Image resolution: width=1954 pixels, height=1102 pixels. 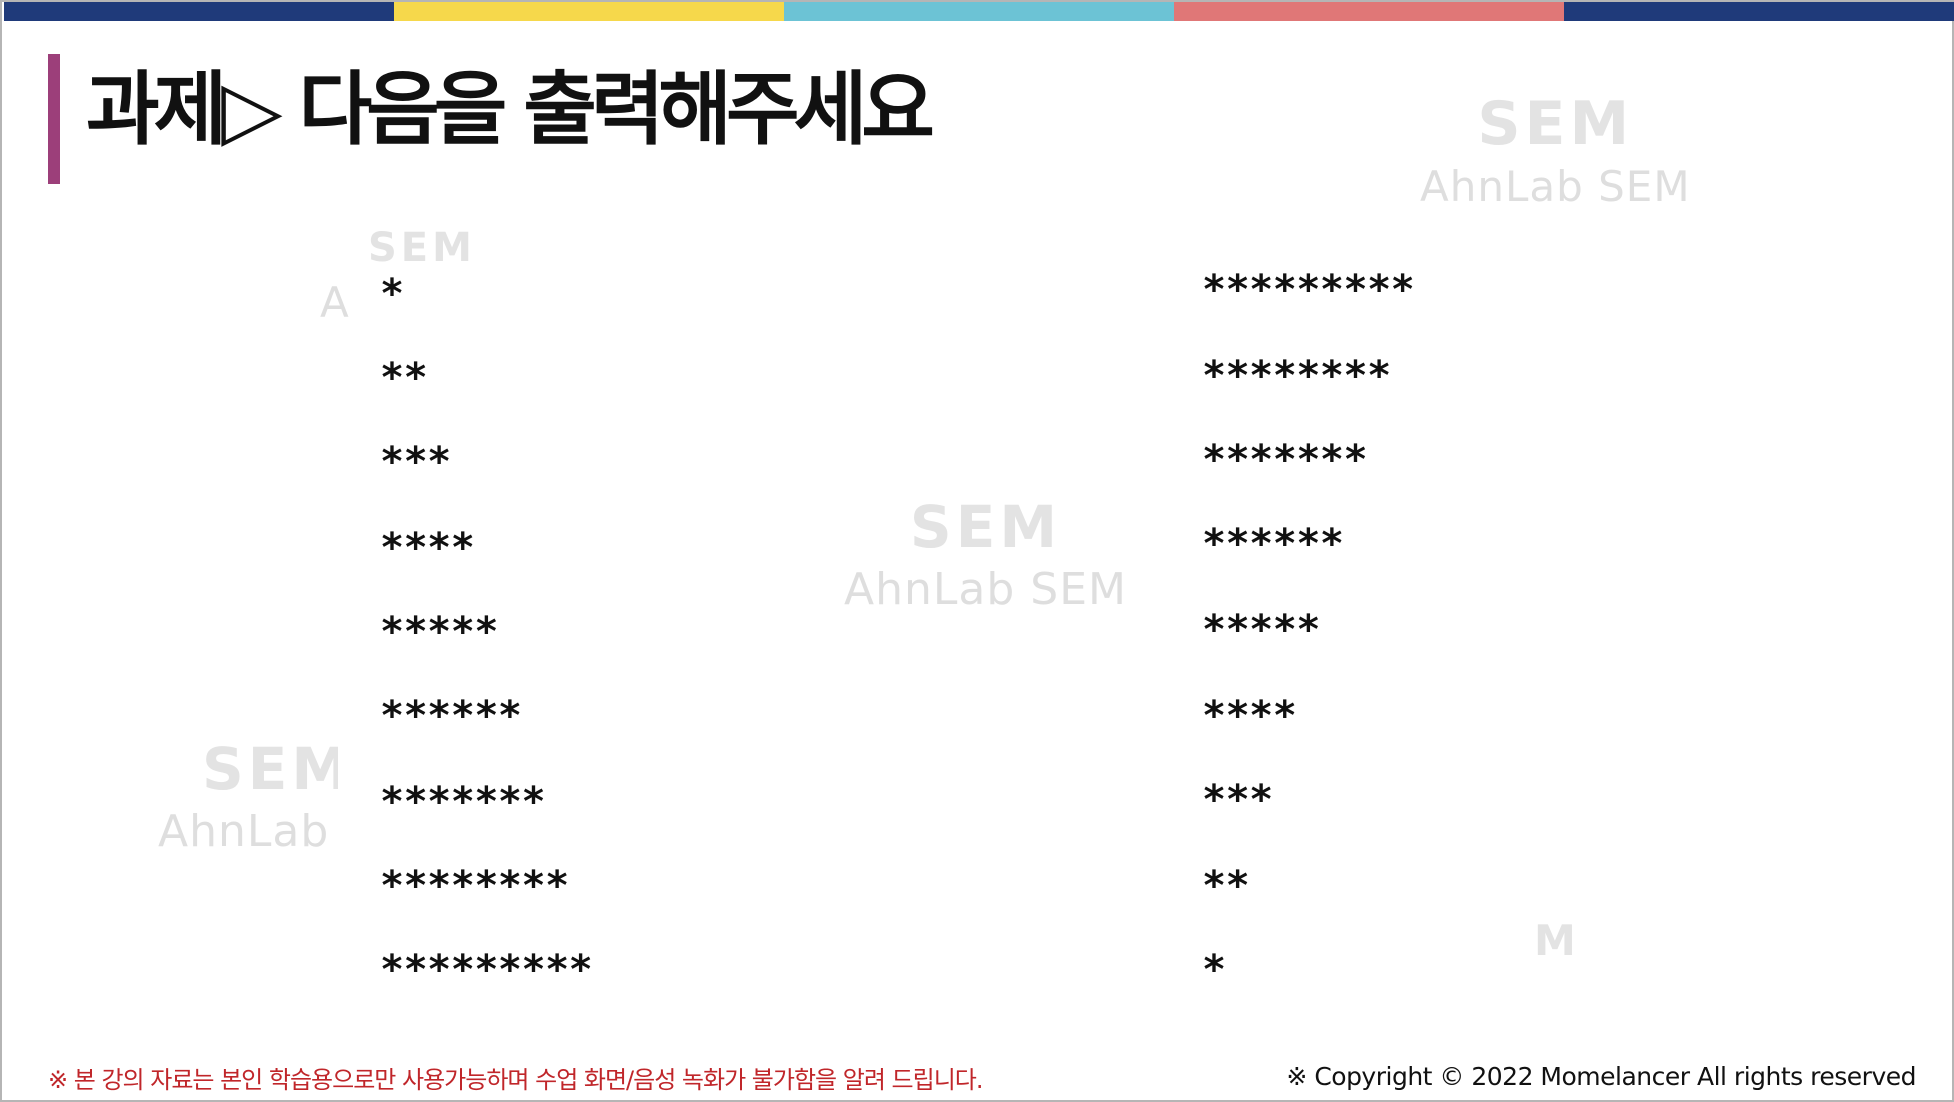 I want to click on watermark-text: AhnLab S, so click(x=248, y=831).